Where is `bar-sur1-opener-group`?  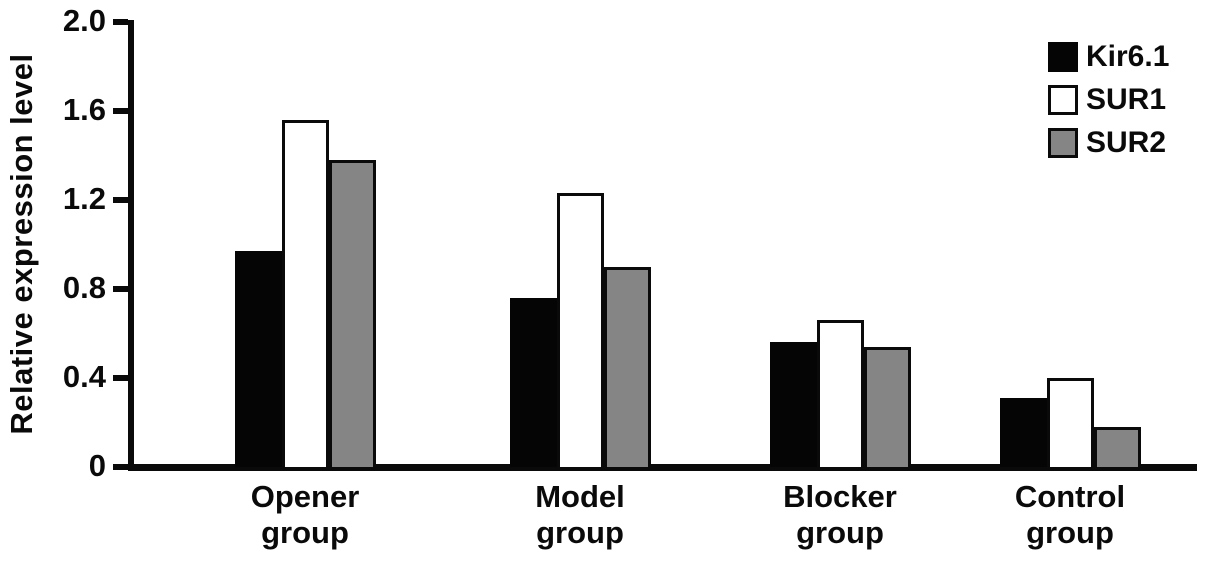 bar-sur1-opener-group is located at coordinates (305, 293).